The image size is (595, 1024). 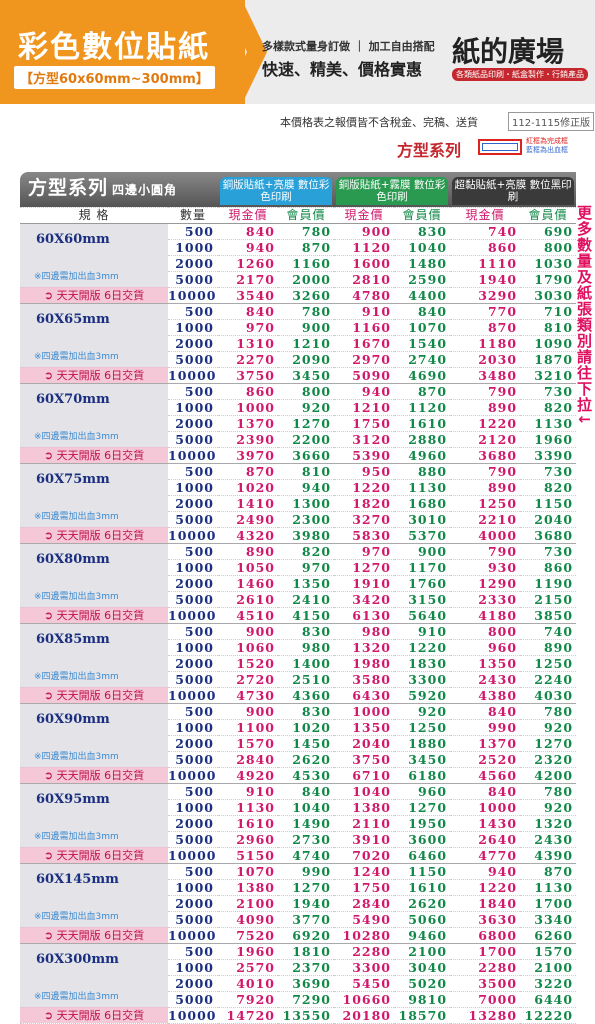 I want to click on price: 1820, so click(x=364, y=503).